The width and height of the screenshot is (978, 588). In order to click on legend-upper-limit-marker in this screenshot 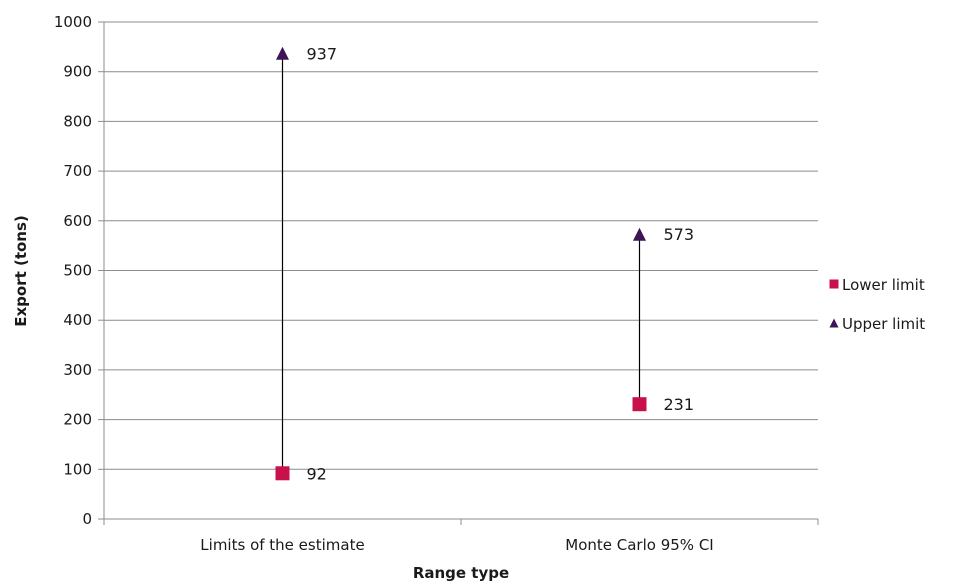, I will do `click(834, 323)`.